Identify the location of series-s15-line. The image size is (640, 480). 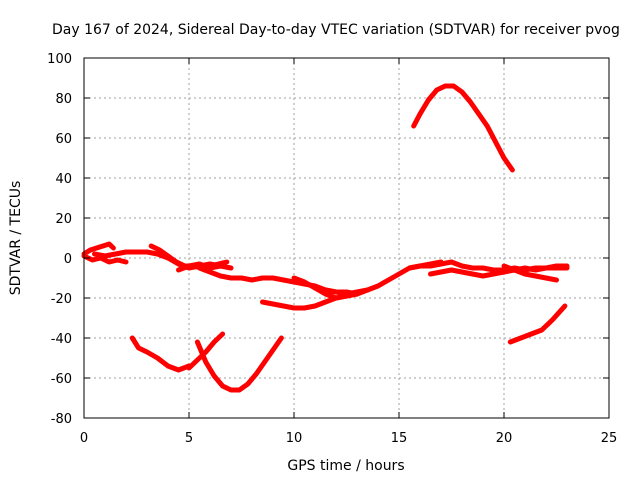
(499, 272).